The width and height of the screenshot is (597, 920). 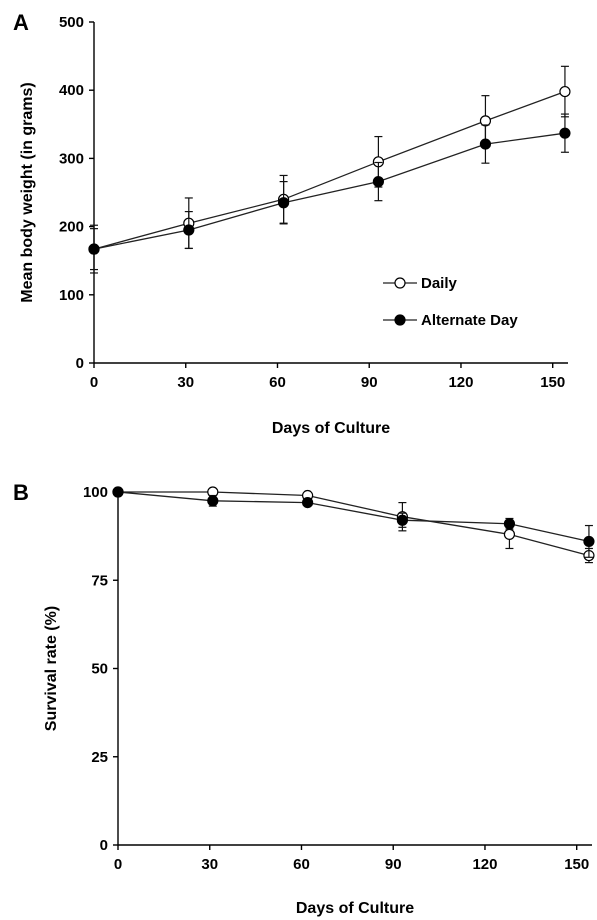 I want to click on legend-marker-alternate-day, so click(x=400, y=320).